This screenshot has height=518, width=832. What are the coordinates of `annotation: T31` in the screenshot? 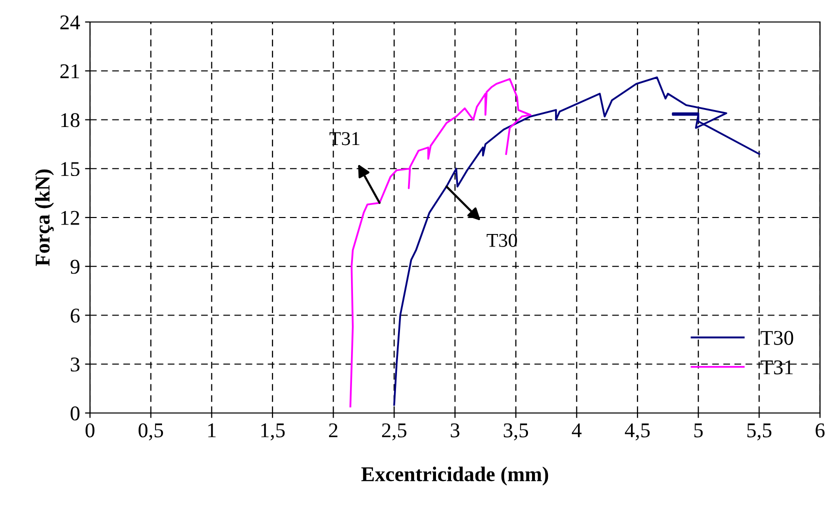 It's located at (345, 139).